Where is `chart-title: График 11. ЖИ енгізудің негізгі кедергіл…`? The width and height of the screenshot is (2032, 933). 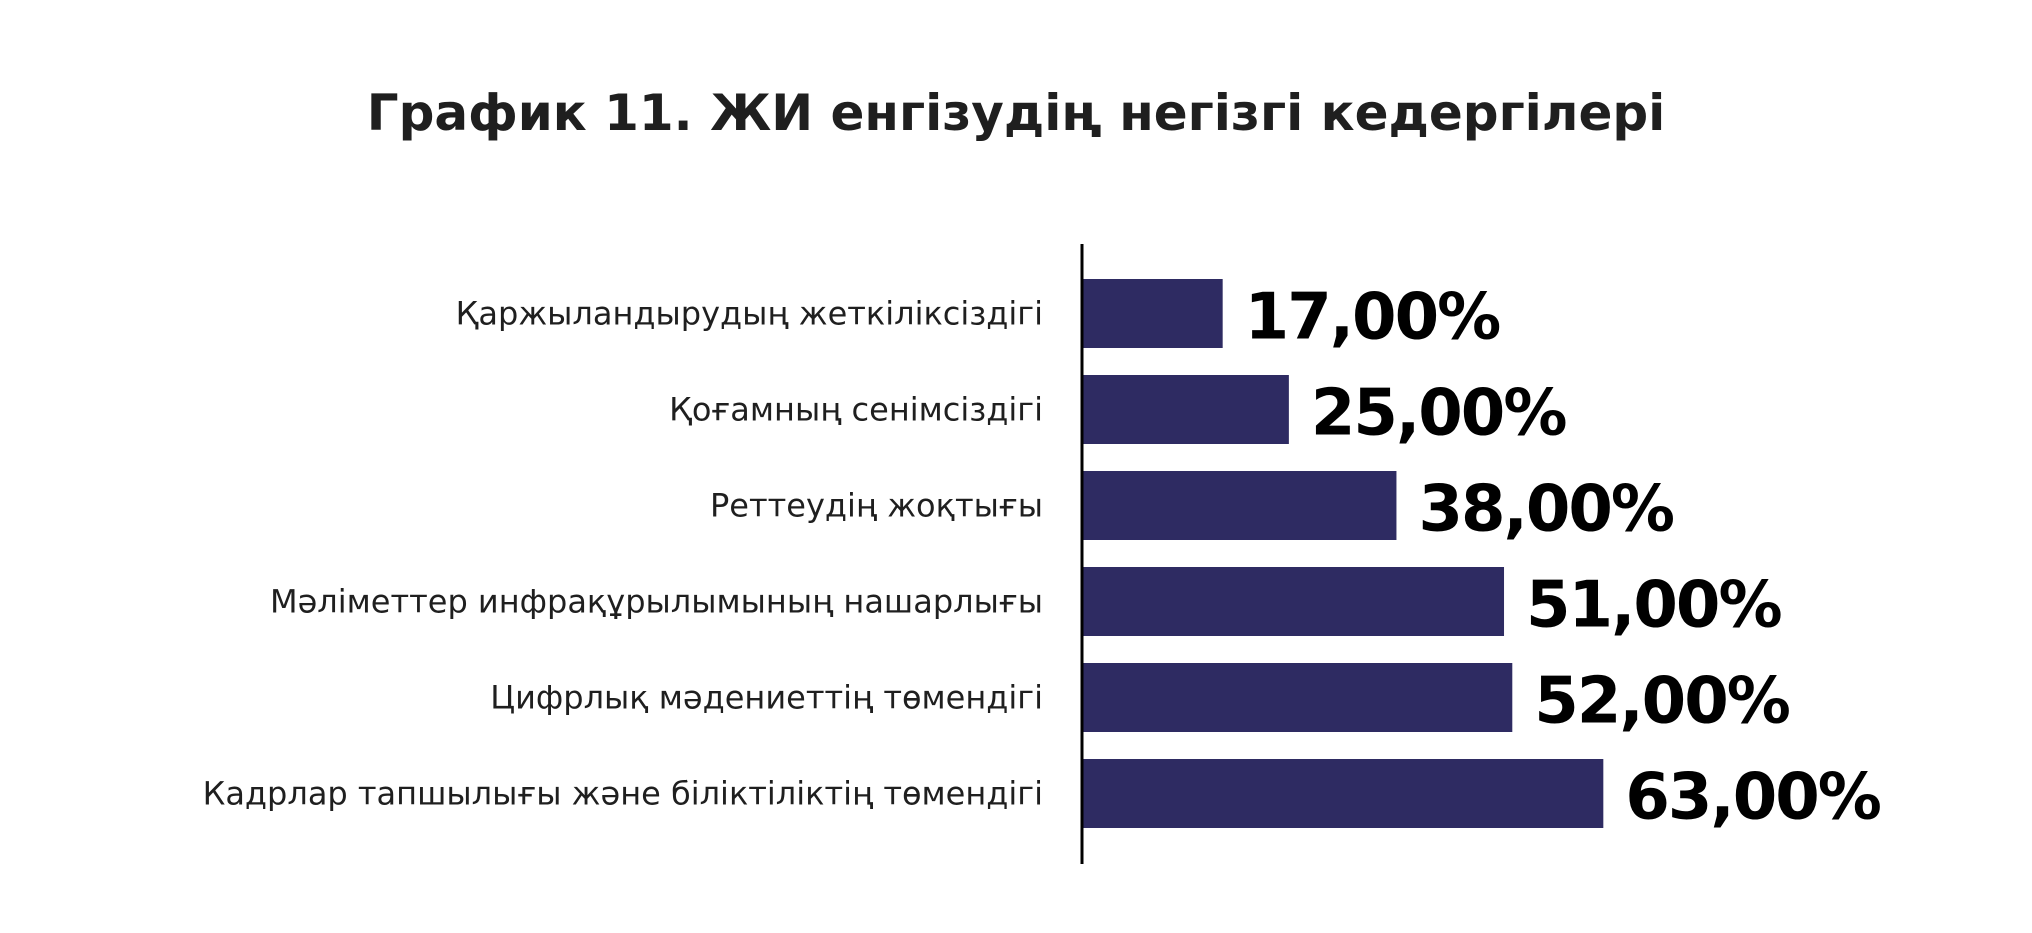 chart-title: График 11. ЖИ енгізудің негізгі кедергіл… is located at coordinates (1016, 113).